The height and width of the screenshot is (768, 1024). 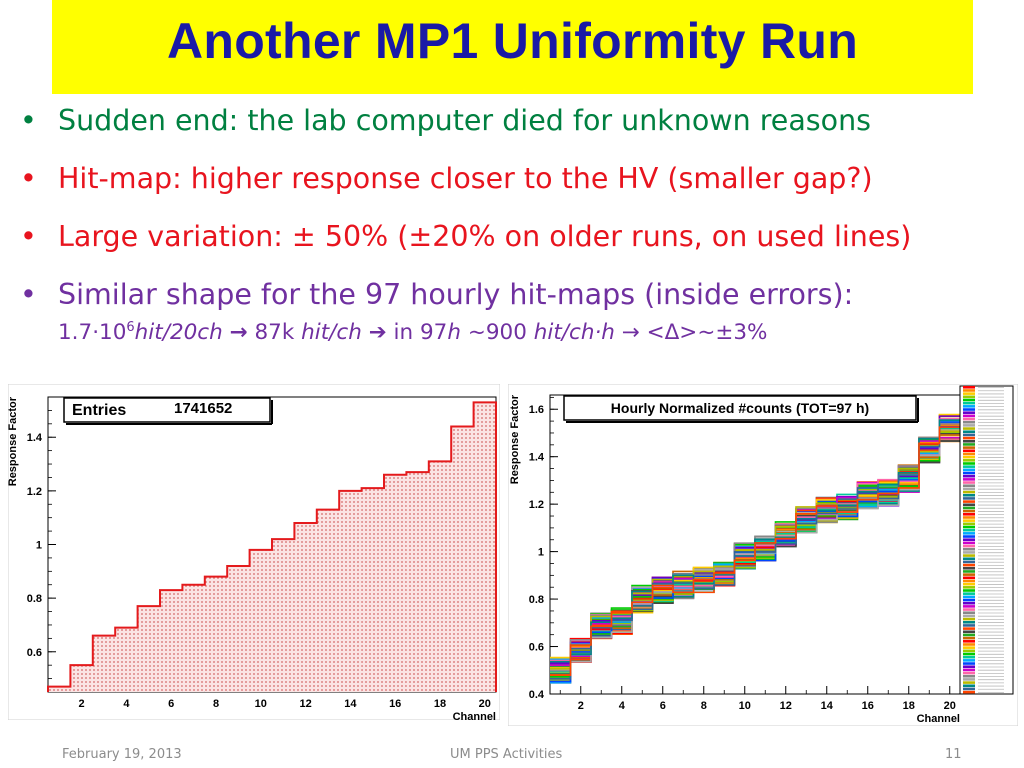 What do you see at coordinates (536, 505) in the screenshot?
I see `cr-ytick-label: 1.2` at bounding box center [536, 505].